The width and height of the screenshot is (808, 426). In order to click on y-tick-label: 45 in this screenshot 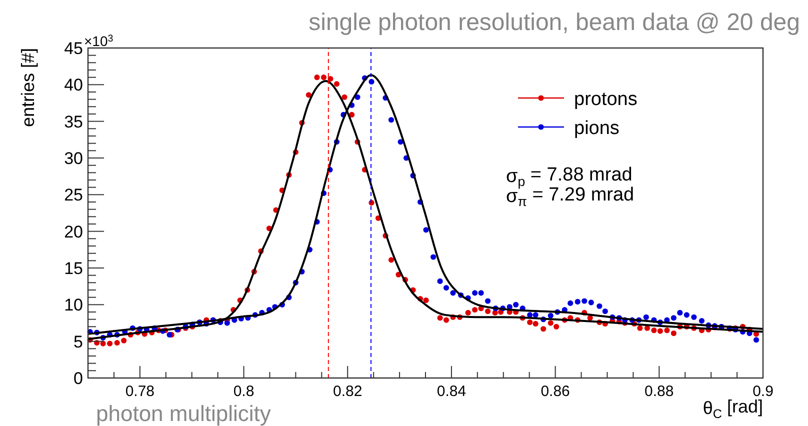, I will do `click(73, 48)`.